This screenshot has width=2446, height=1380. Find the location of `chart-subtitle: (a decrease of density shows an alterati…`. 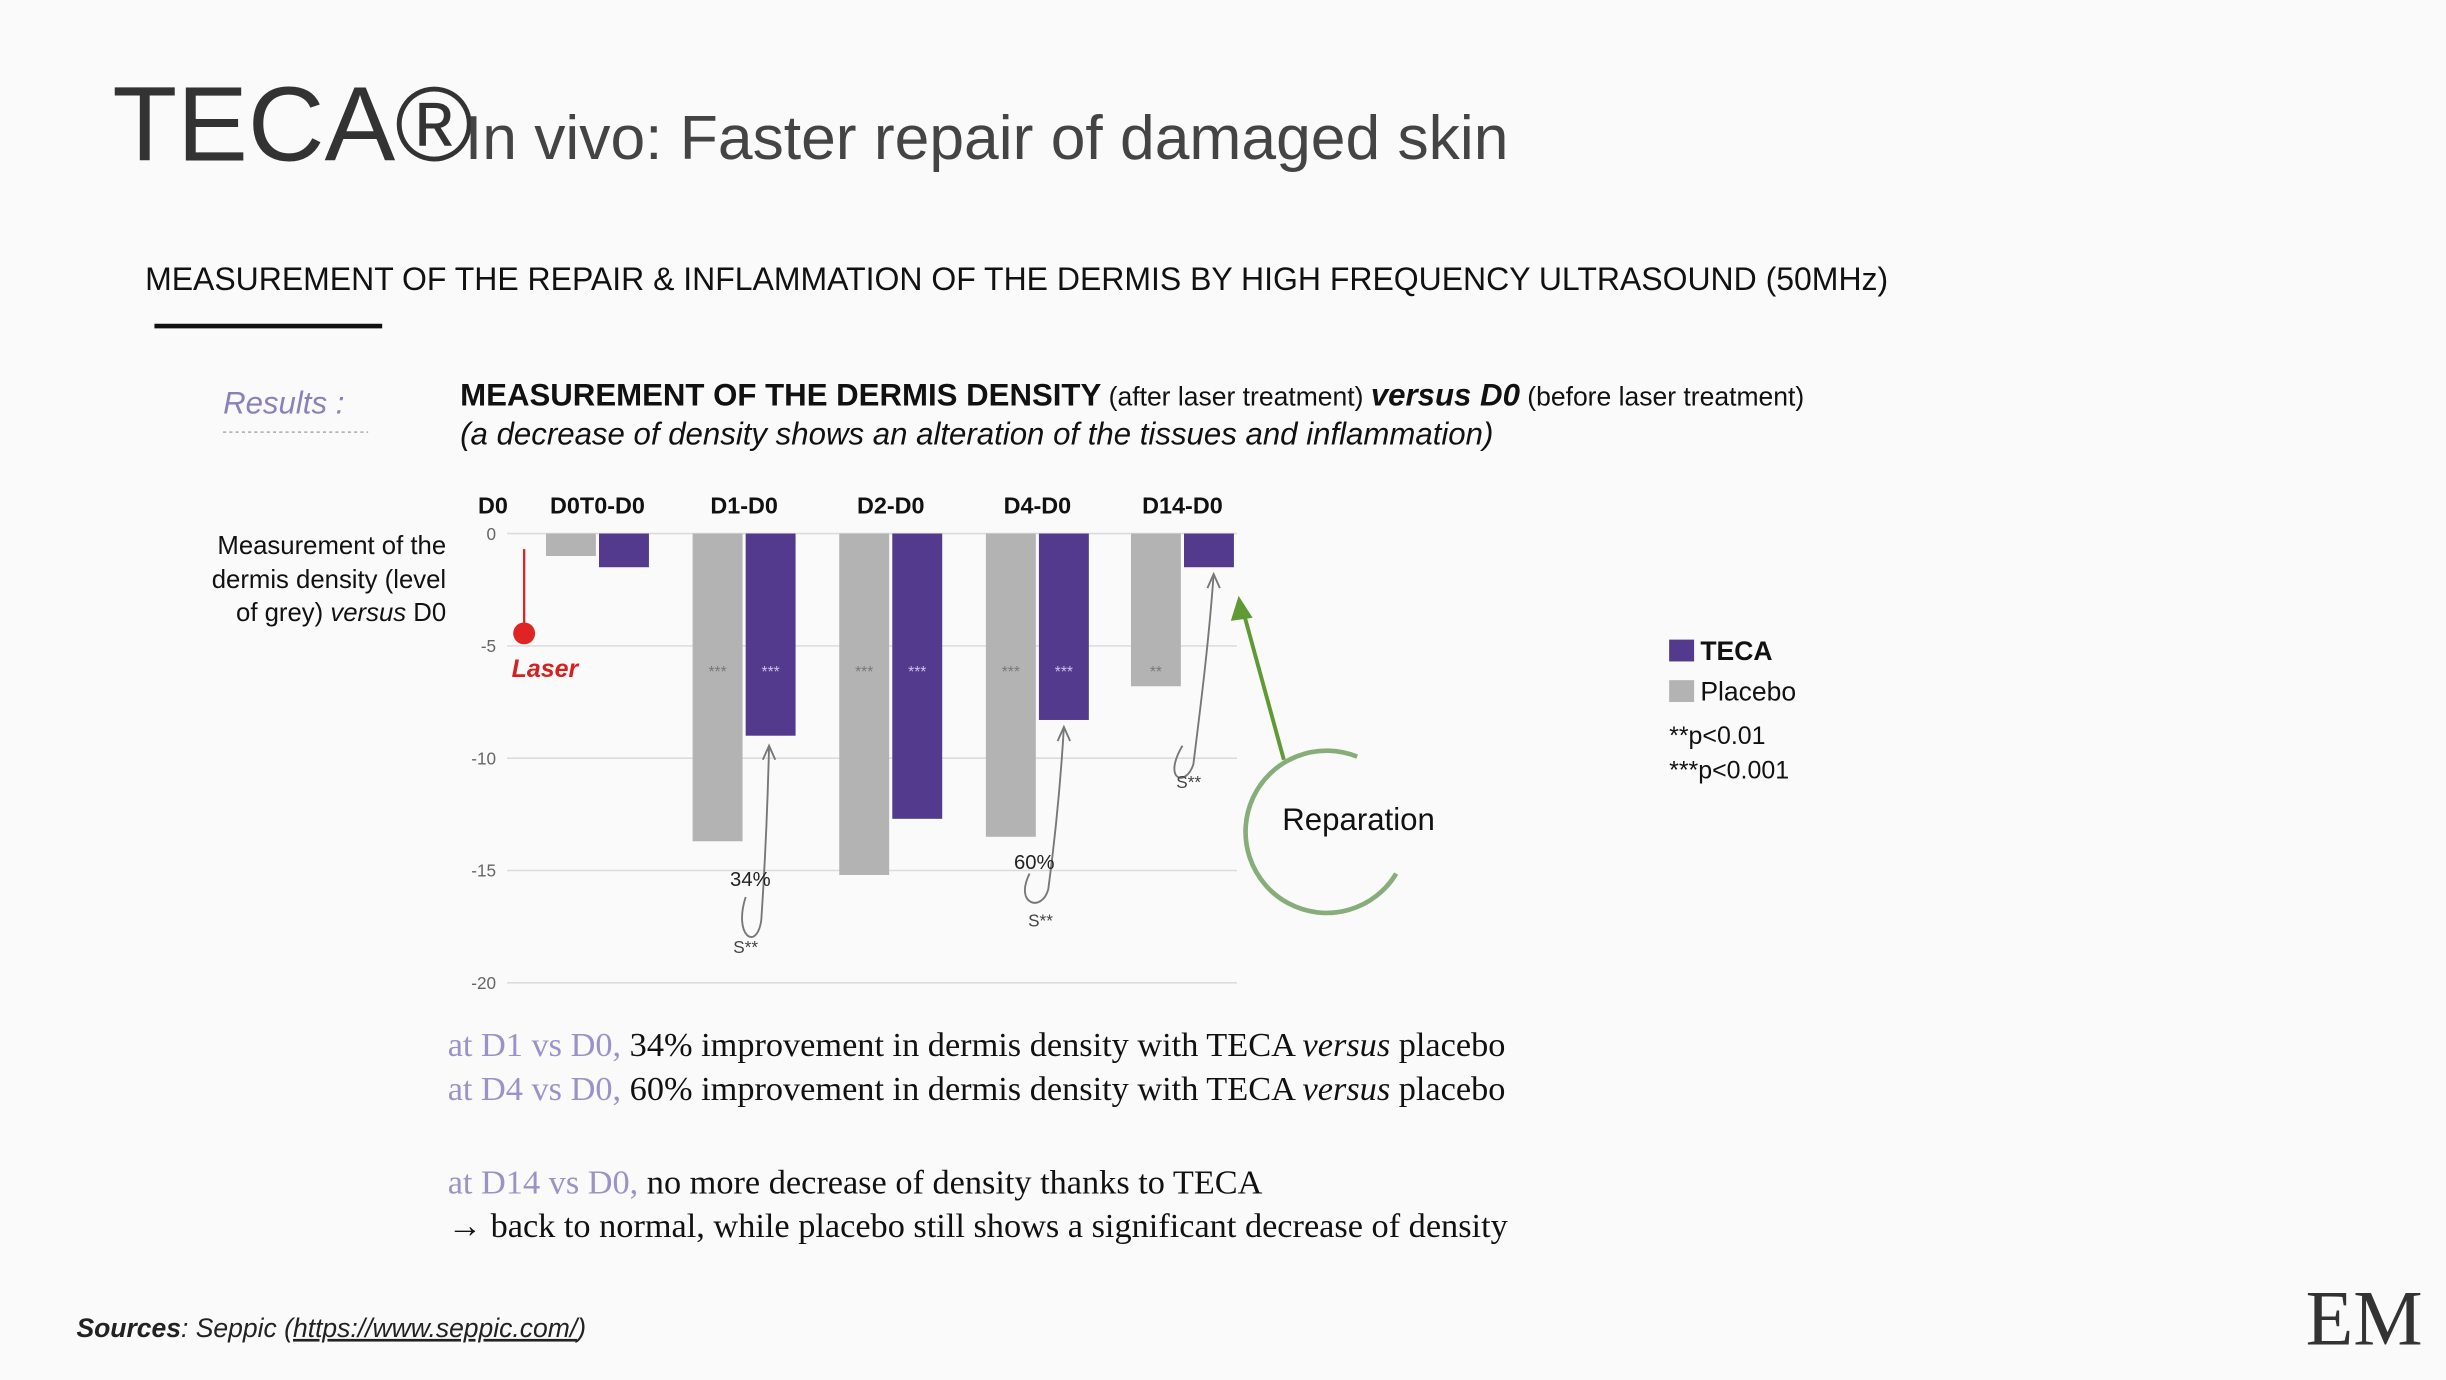

chart-subtitle: (a decrease of density shows an alterati… is located at coordinates (976, 434).